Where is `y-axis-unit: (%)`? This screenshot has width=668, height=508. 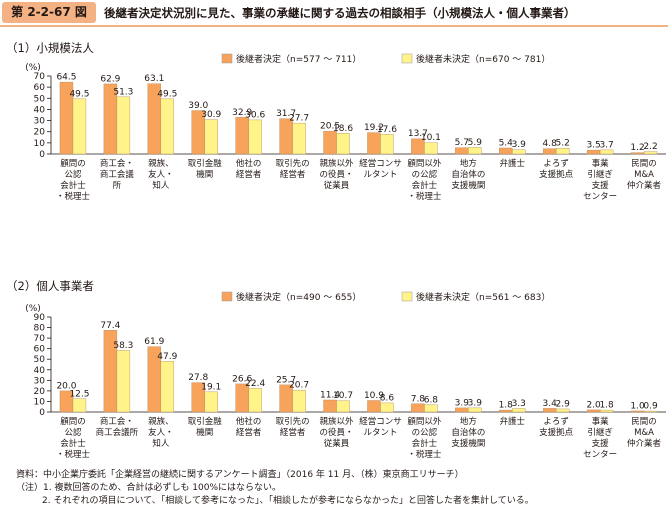 y-axis-unit: (%) is located at coordinates (33, 68).